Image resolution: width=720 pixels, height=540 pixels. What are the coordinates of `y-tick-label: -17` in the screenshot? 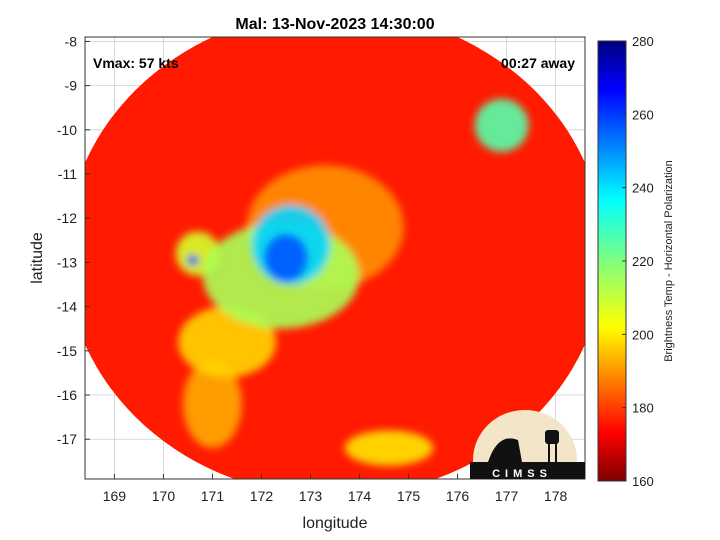 It's located at (67, 439).